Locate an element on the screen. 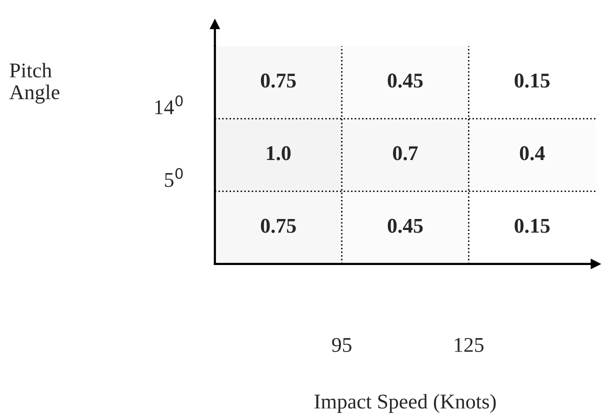  text: 125 is located at coordinates (469, 345).